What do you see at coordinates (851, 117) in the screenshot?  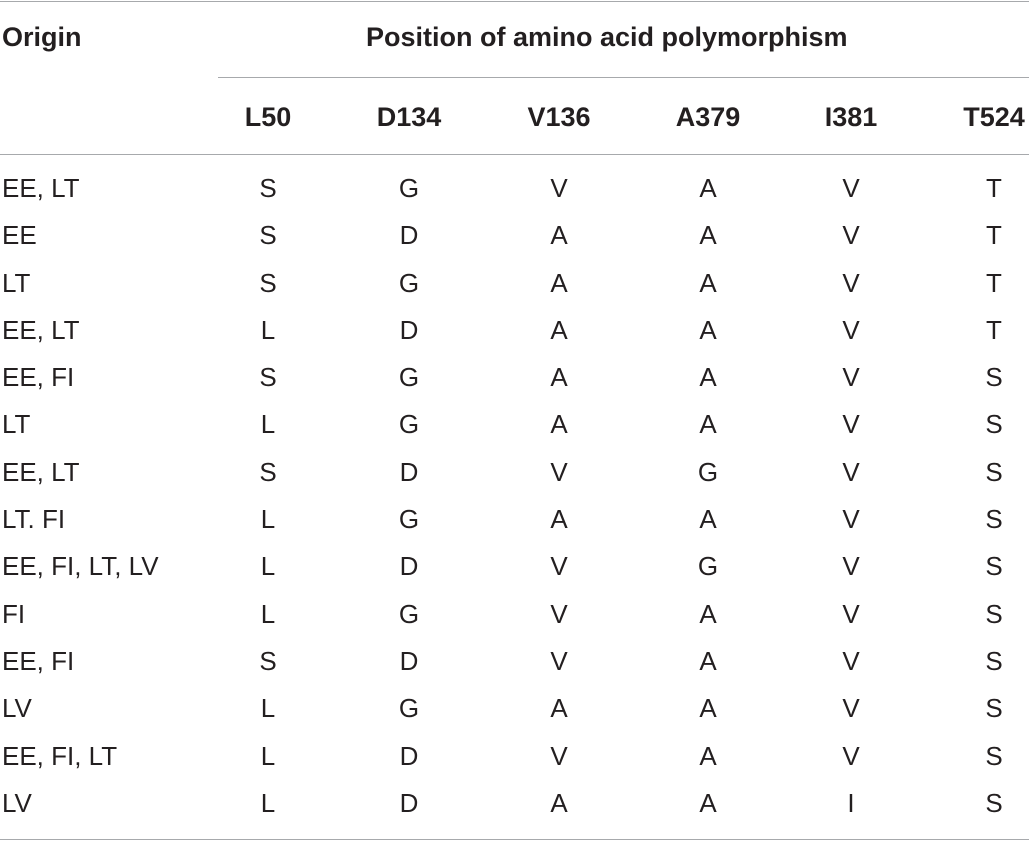 I see `column-header-i381: I381` at bounding box center [851, 117].